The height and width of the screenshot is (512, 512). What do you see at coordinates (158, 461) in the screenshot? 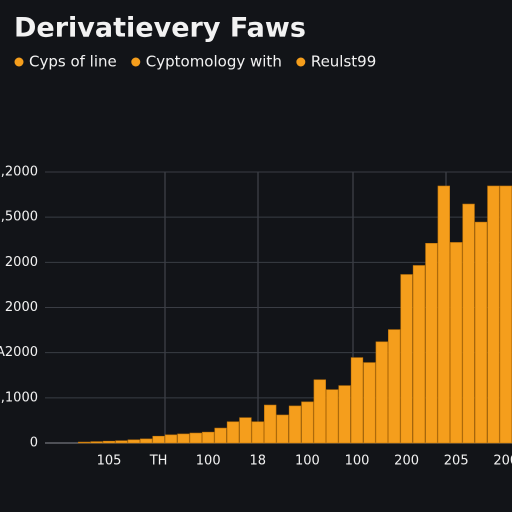
I see `x-tick-label: TH` at bounding box center [158, 461].